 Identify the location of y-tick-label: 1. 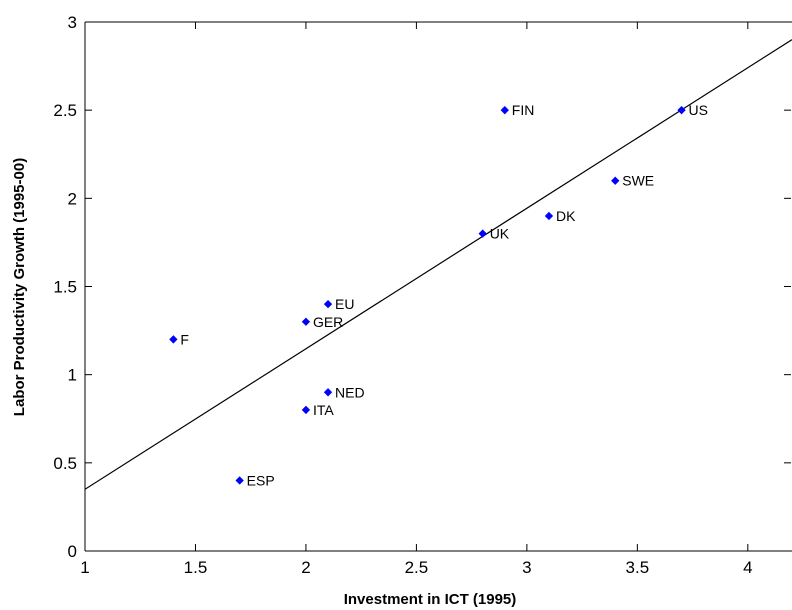
(72, 375).